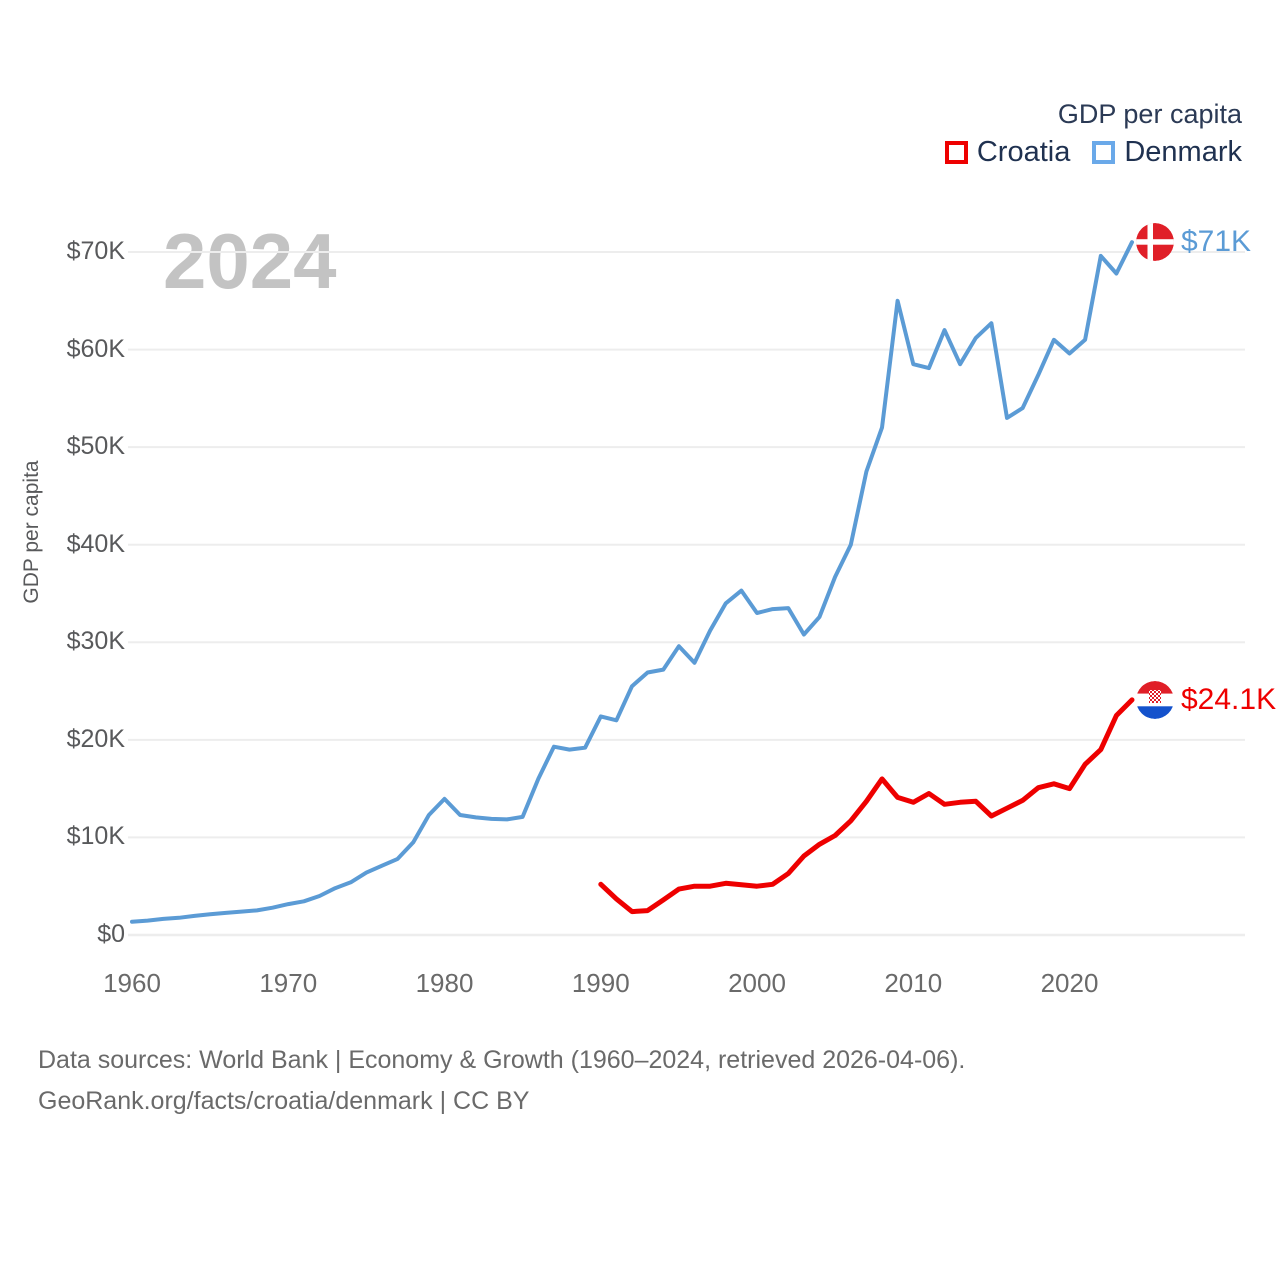 Image resolution: width=1280 pixels, height=1280 pixels. I want to click on legend-swatch-denmark, so click(1104, 152).